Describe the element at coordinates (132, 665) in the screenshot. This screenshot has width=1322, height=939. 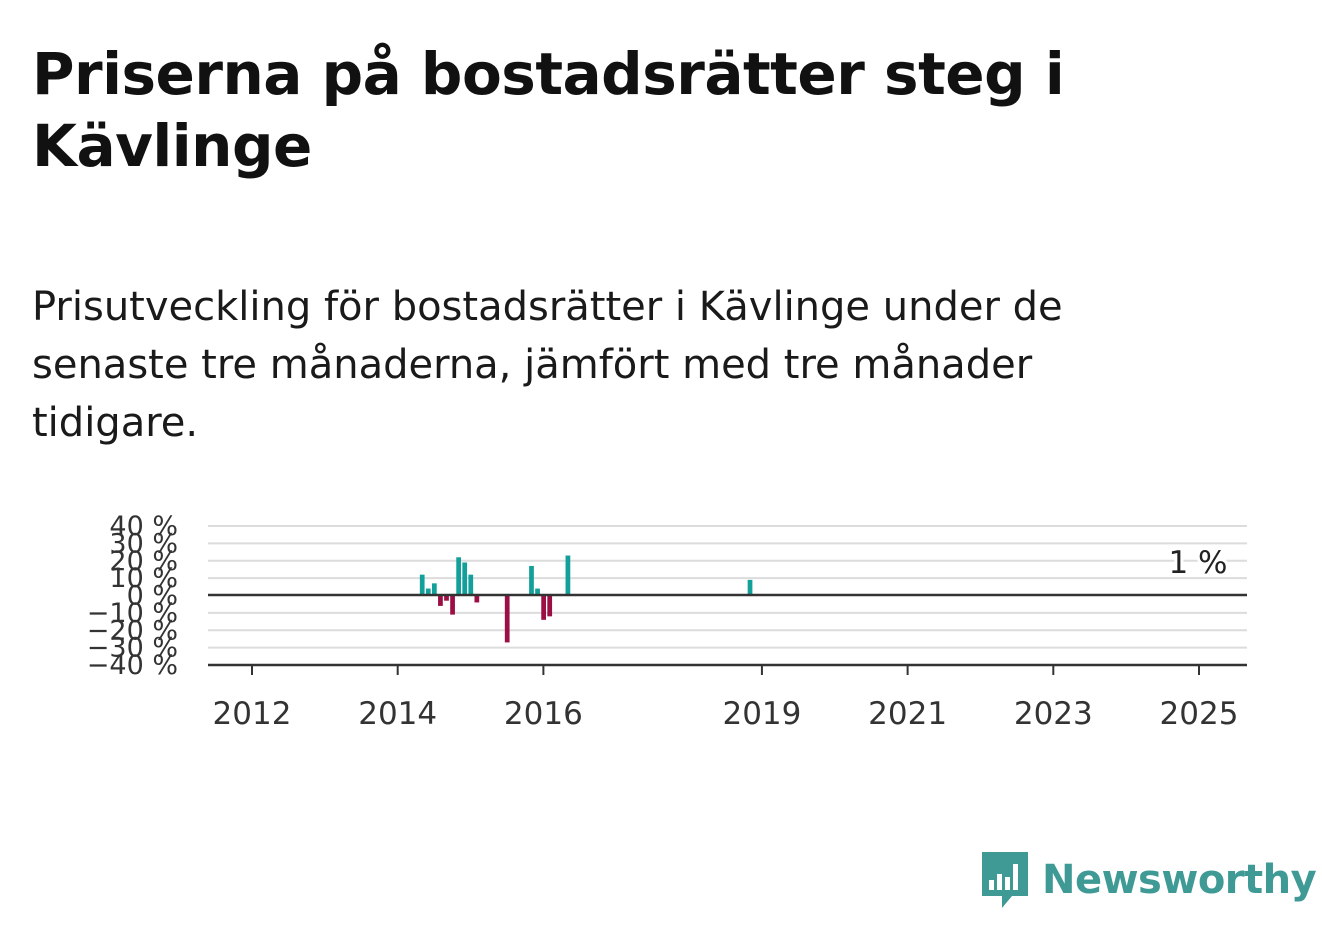
I see `y-tick-label: −40 %` at that location.